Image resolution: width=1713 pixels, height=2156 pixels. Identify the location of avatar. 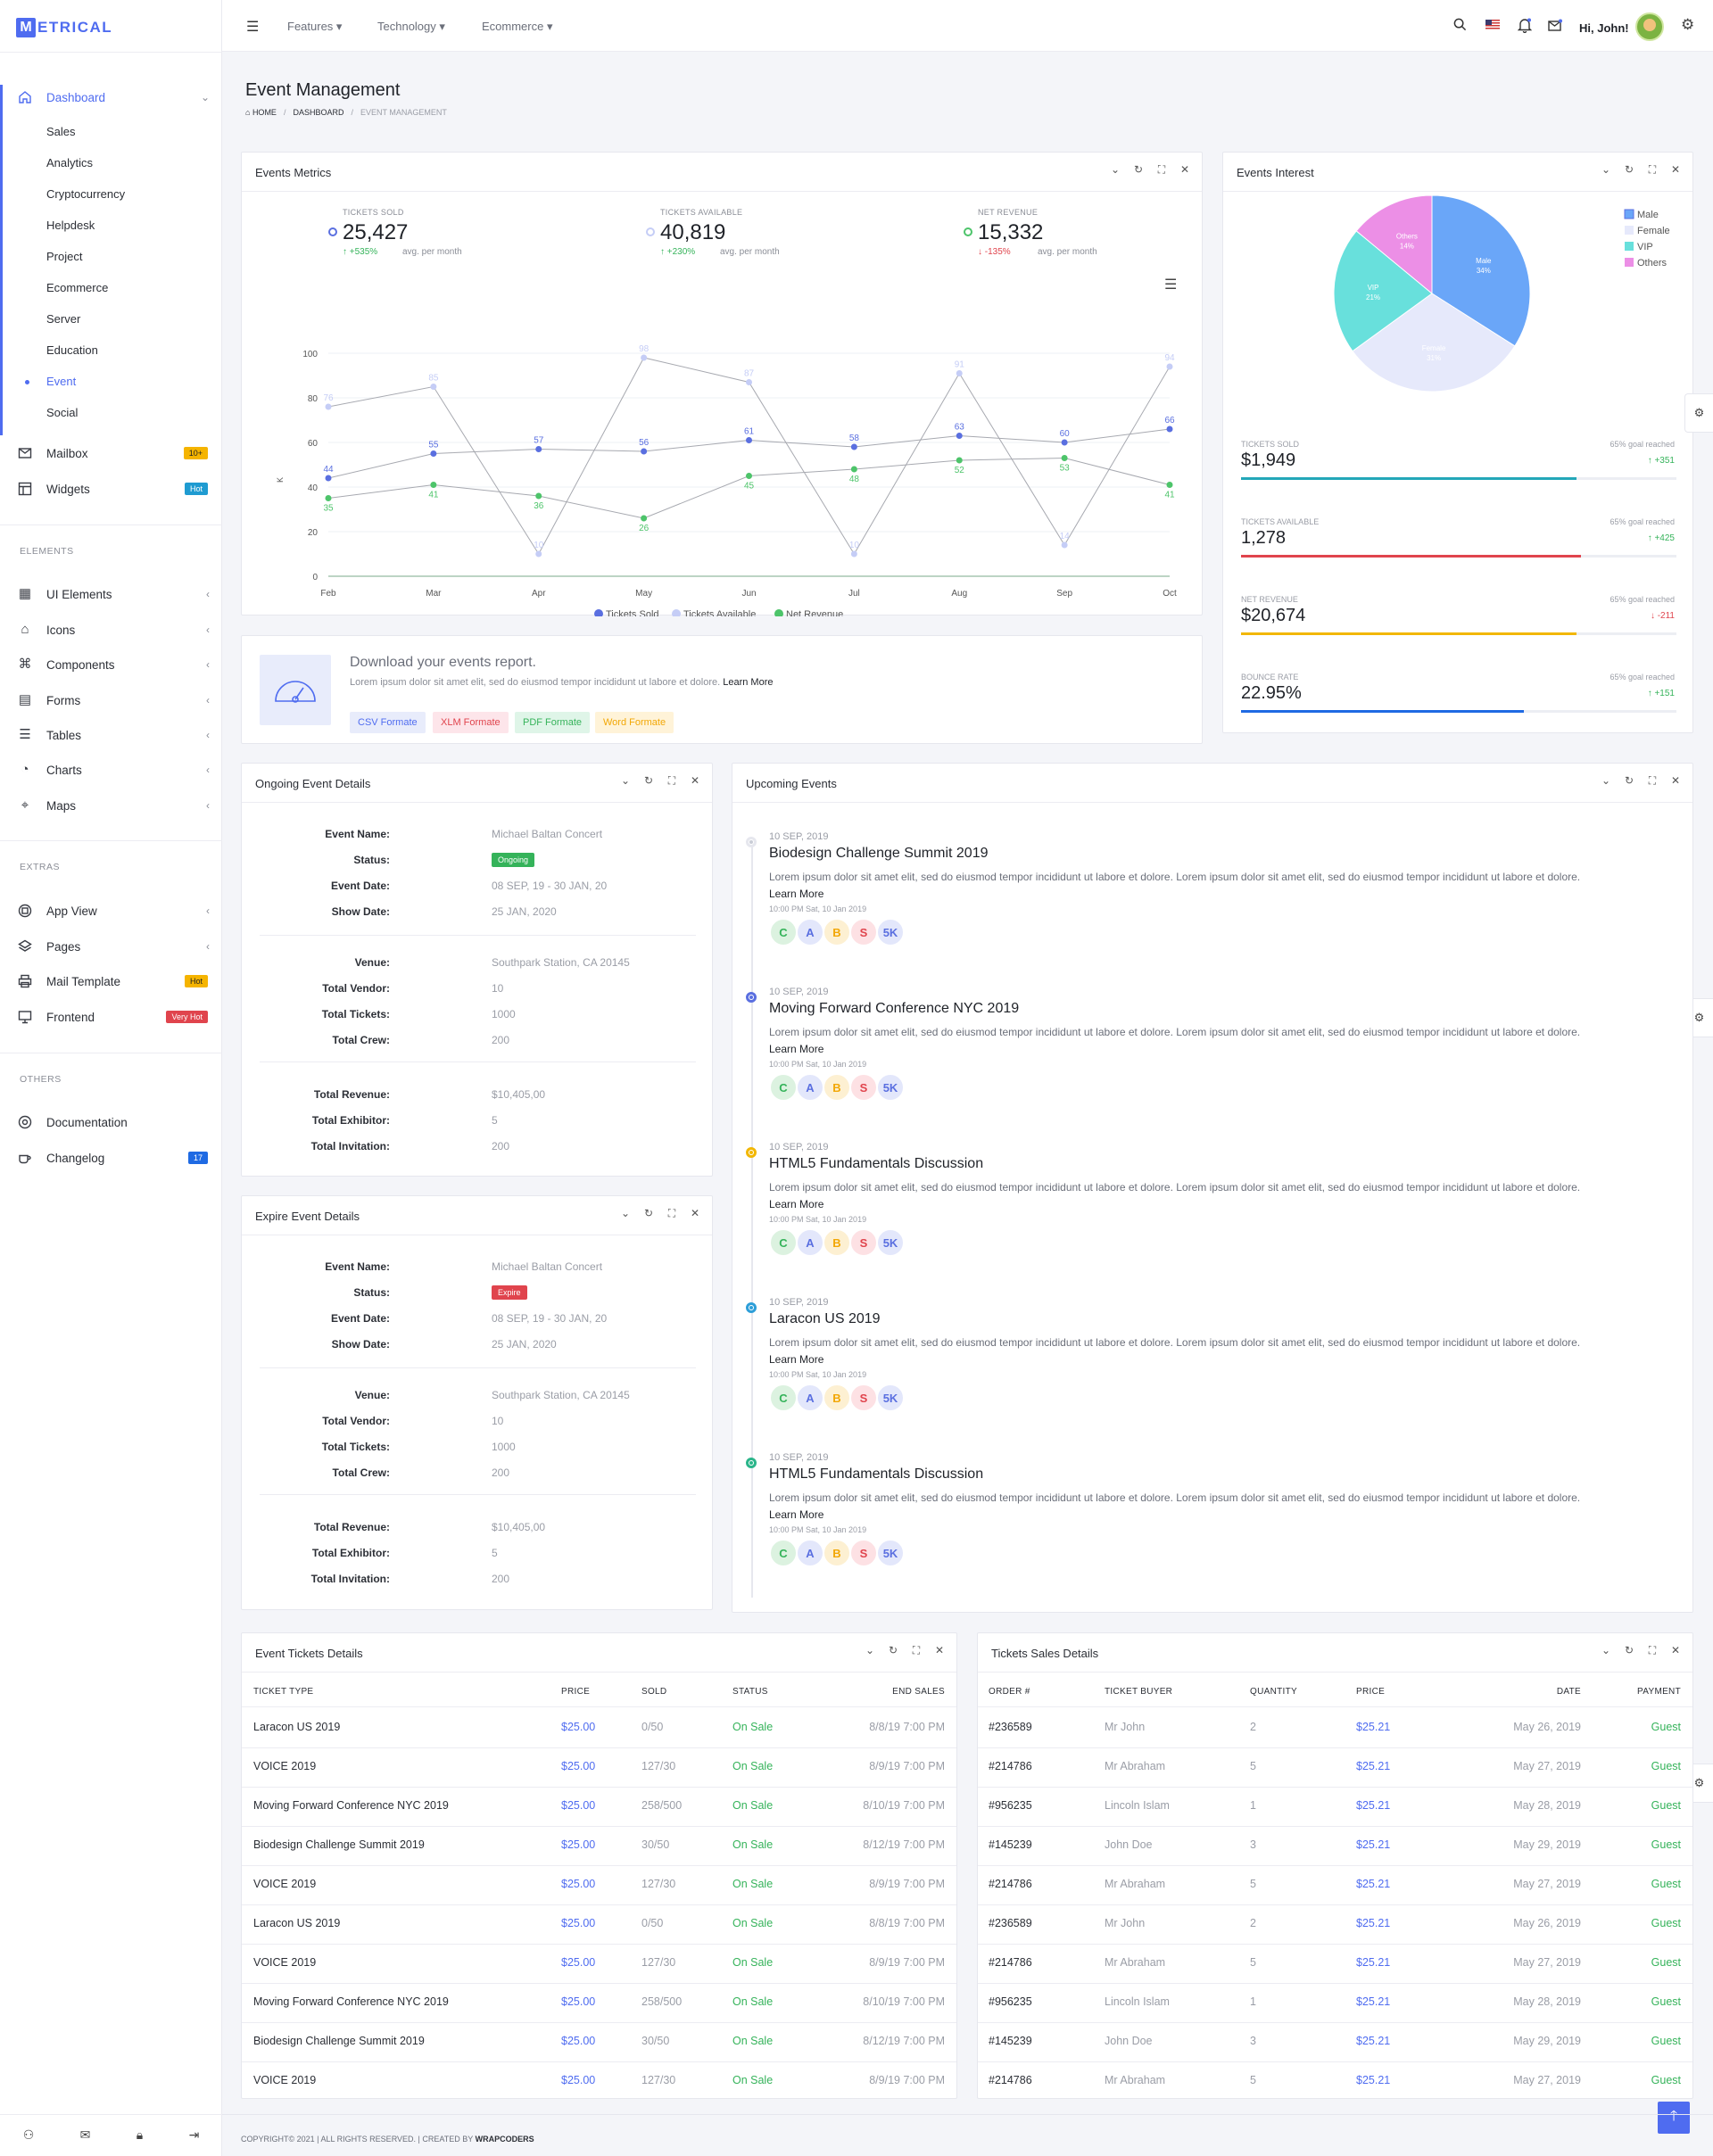
(1650, 26).